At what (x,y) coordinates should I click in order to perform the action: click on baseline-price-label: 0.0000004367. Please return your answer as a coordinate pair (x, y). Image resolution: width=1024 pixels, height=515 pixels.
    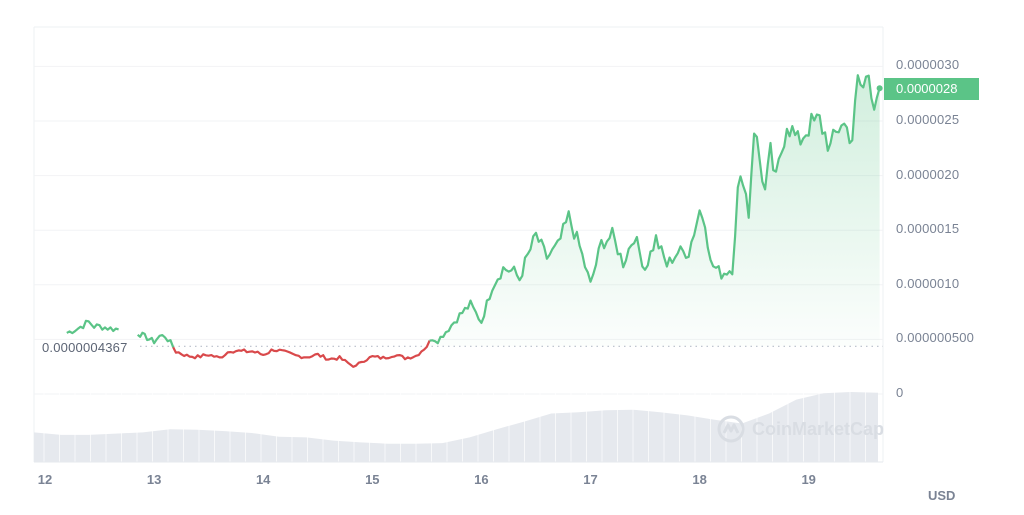
    Looking at the image, I should click on (85, 347).